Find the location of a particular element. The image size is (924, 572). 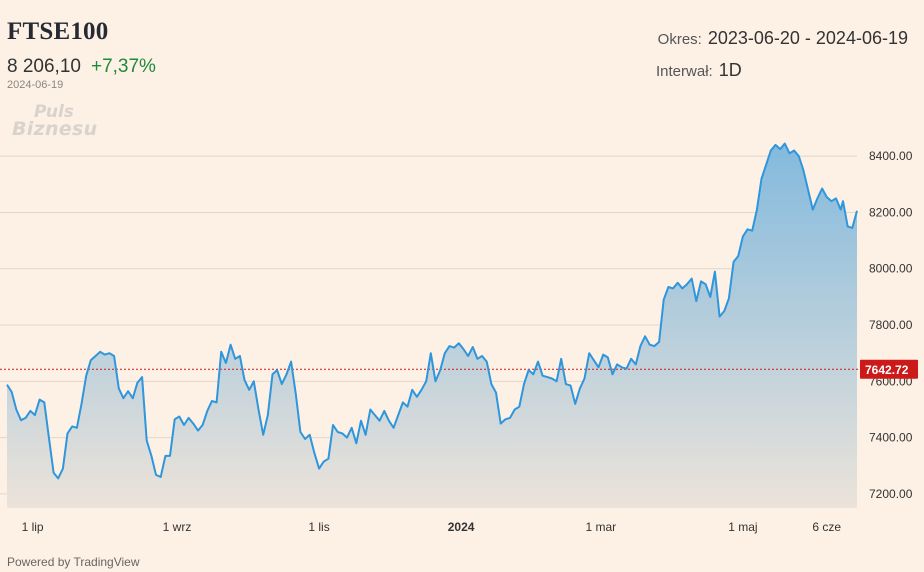

logo-line-1: Puls is located at coordinates (54, 112).